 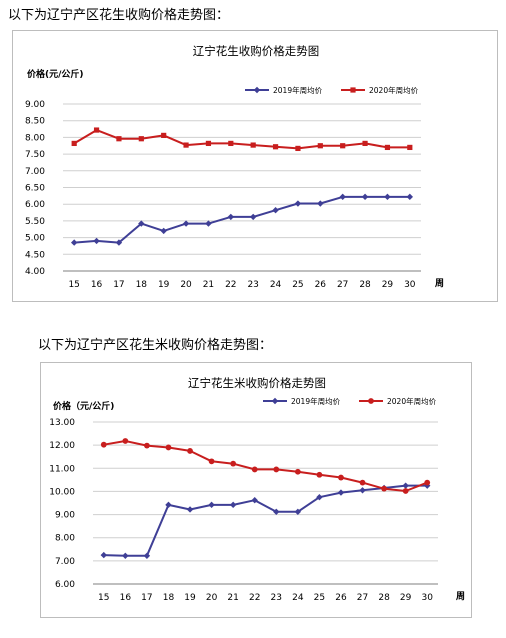 What do you see at coordinates (65, 539) in the screenshot?
I see `y-tick-label: 8.00` at bounding box center [65, 539].